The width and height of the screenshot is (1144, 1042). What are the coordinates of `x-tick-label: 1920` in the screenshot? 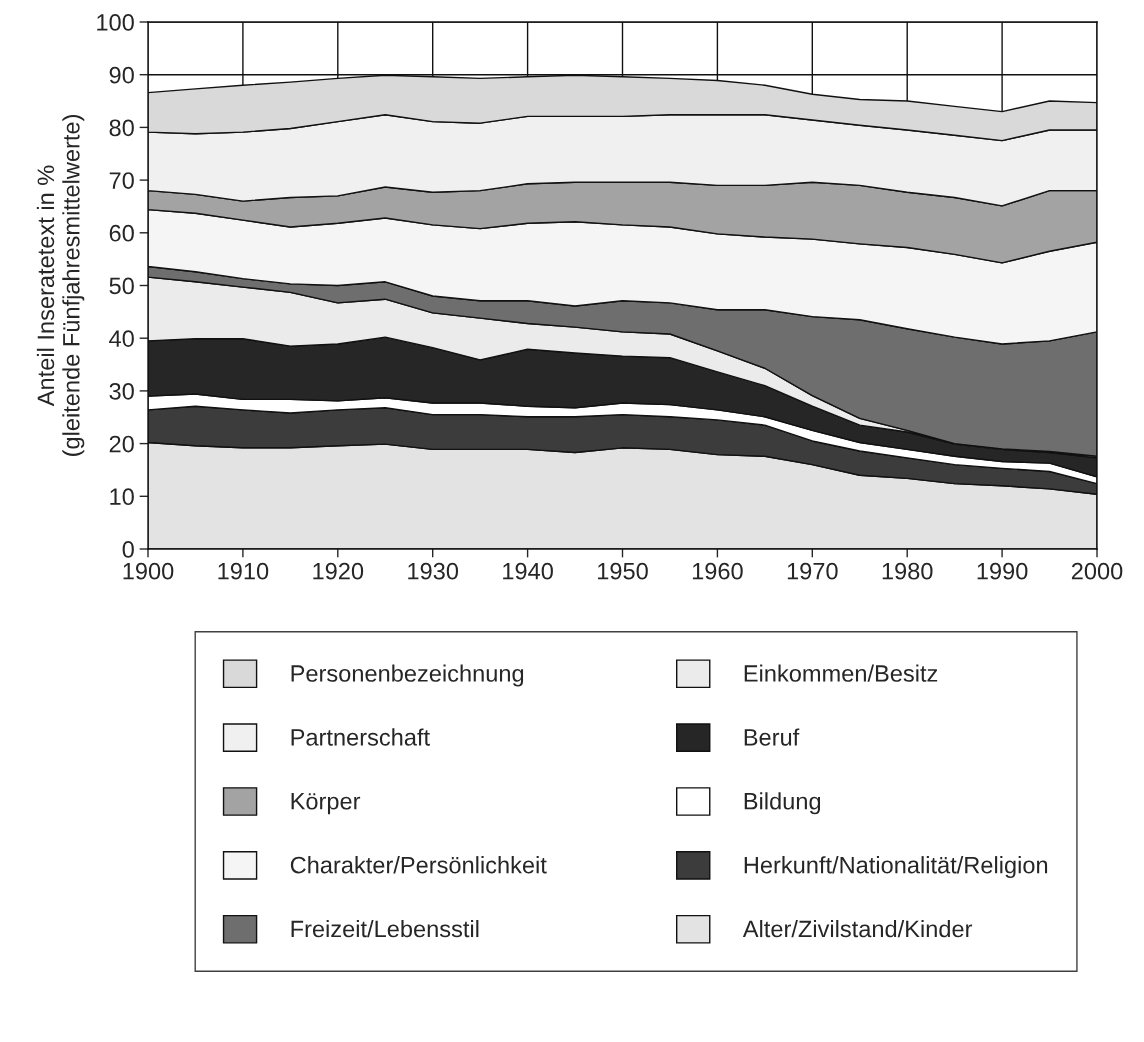 It's located at (338, 571).